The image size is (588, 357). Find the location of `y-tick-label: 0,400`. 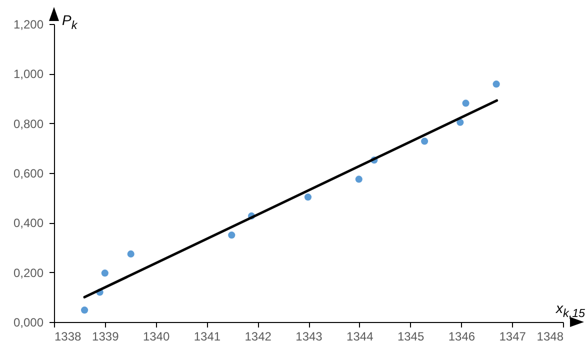

y-tick-label: 0,400 is located at coordinates (28, 223).